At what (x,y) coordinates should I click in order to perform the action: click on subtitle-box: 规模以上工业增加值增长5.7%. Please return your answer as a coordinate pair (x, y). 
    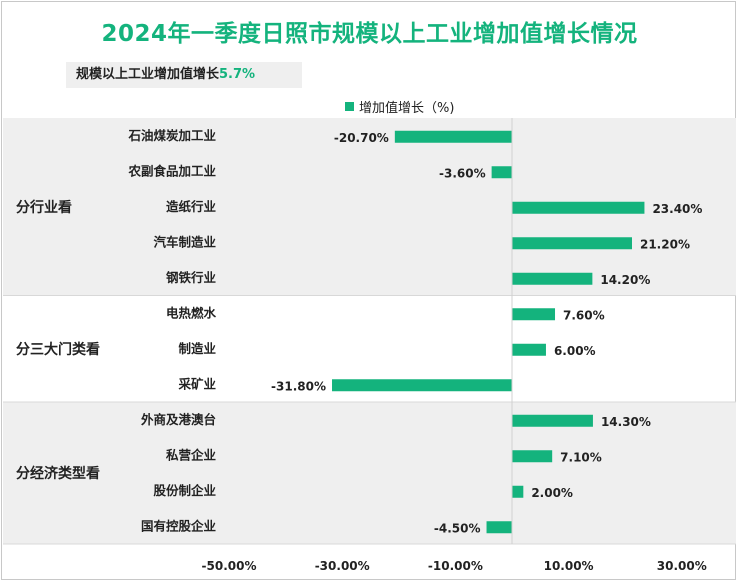
    Looking at the image, I should click on (184, 75).